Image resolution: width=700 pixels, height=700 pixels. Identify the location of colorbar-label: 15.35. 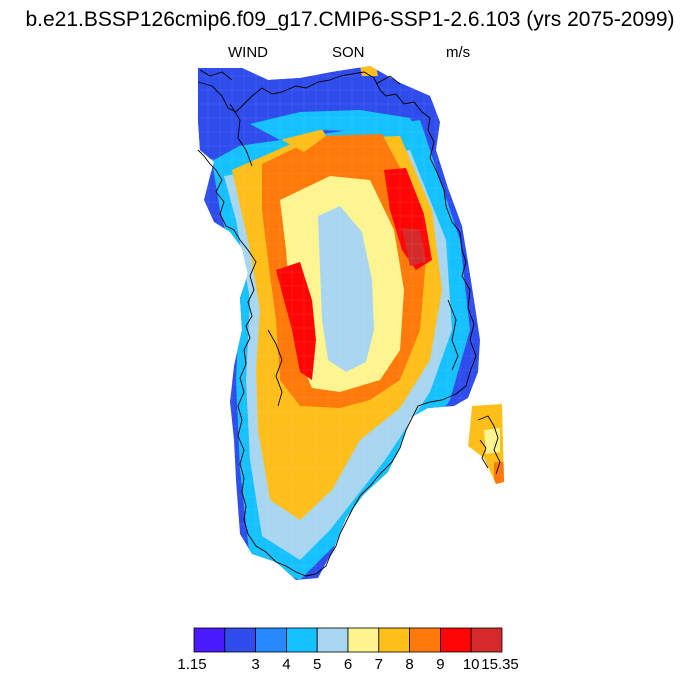
(500, 664).